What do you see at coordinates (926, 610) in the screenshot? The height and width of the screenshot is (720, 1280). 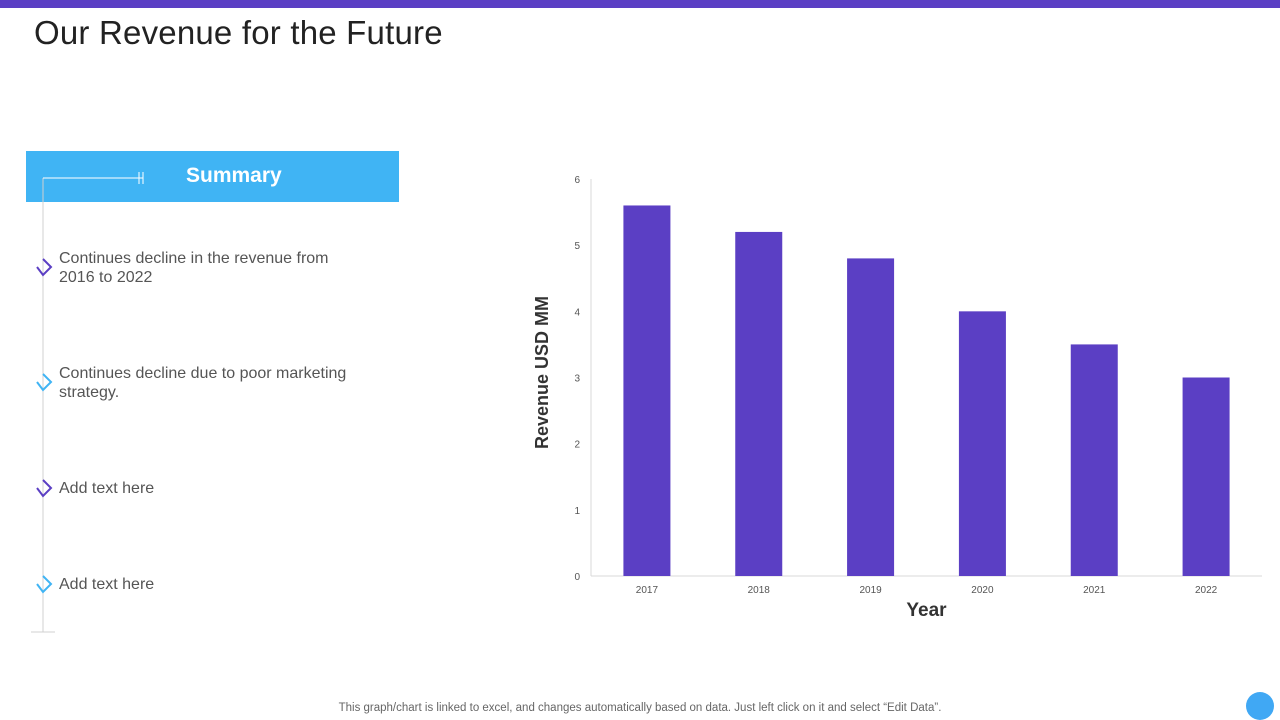 I see `x-axis-title: Year` at bounding box center [926, 610].